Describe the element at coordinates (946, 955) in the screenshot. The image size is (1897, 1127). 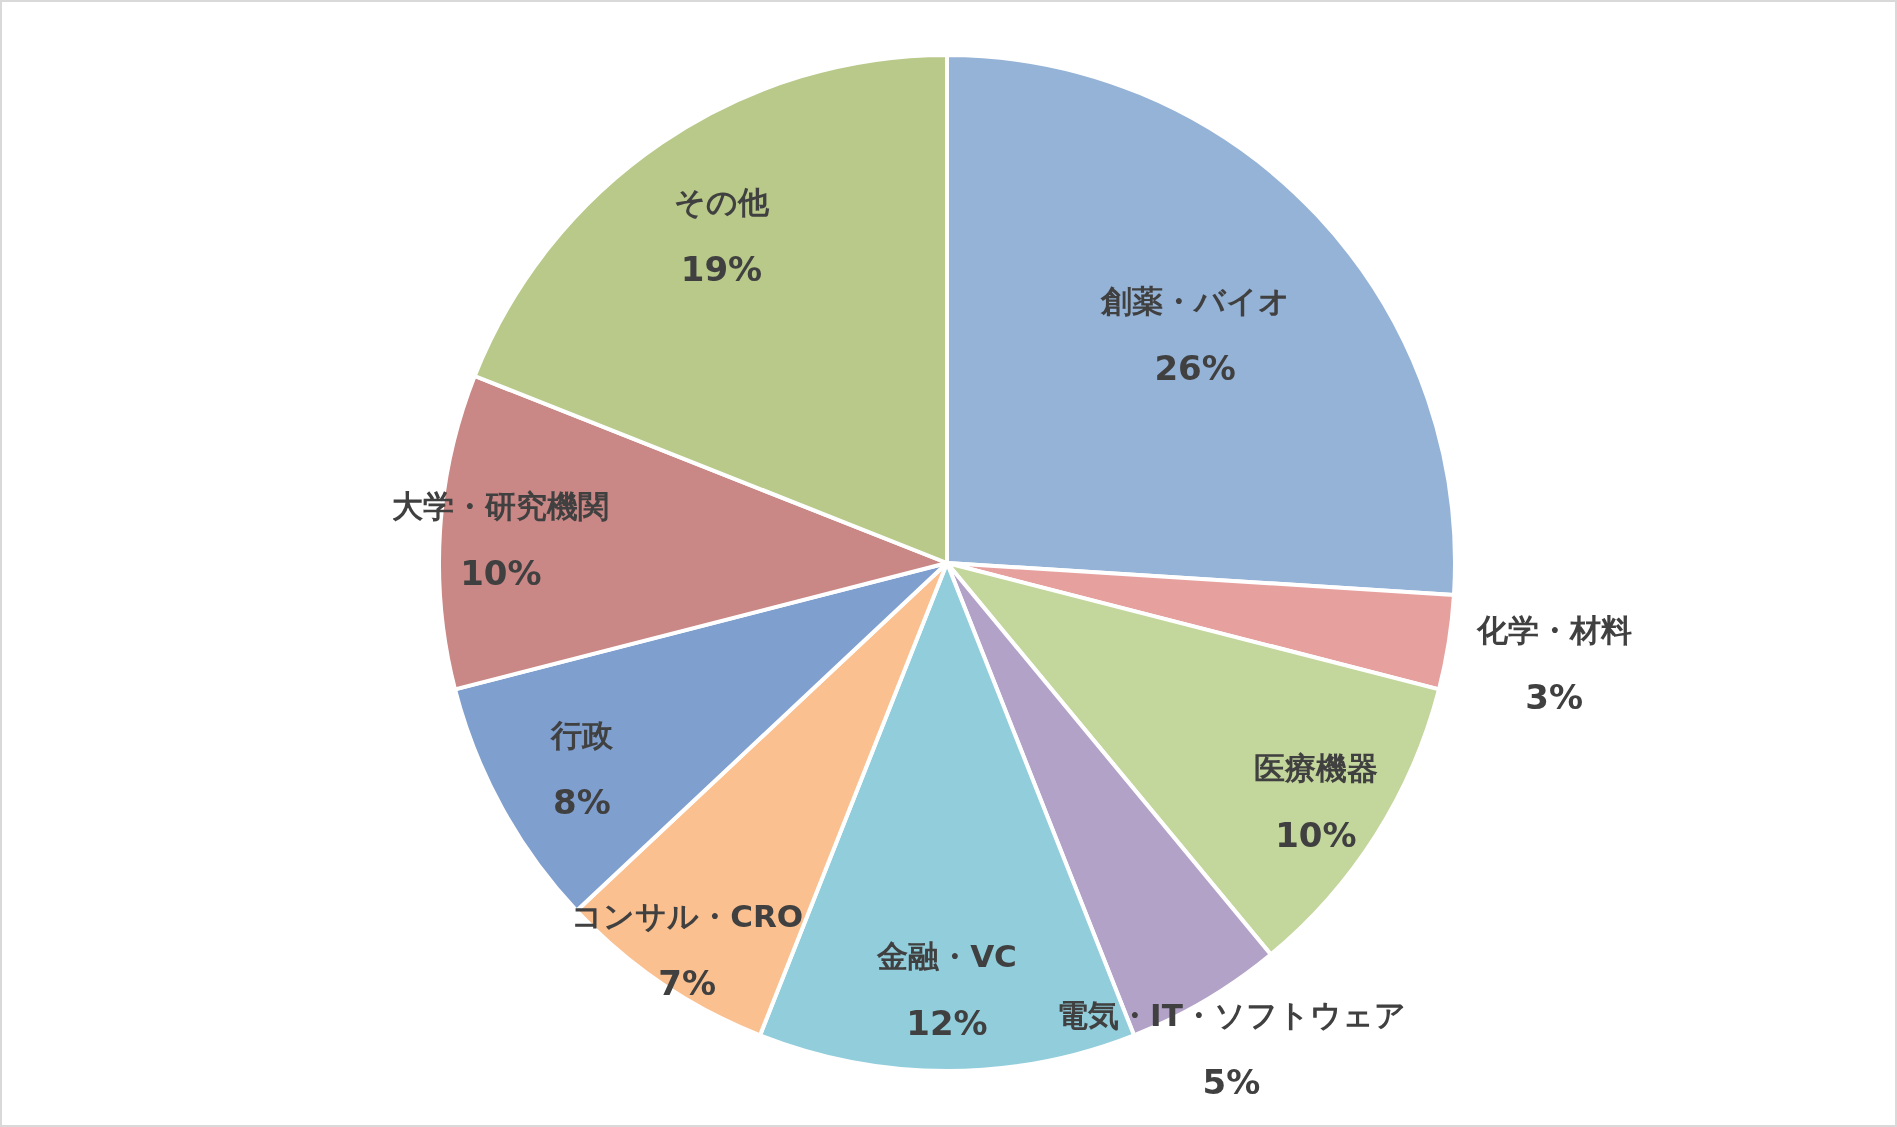
I see `slice-label: 金融・VC` at that location.